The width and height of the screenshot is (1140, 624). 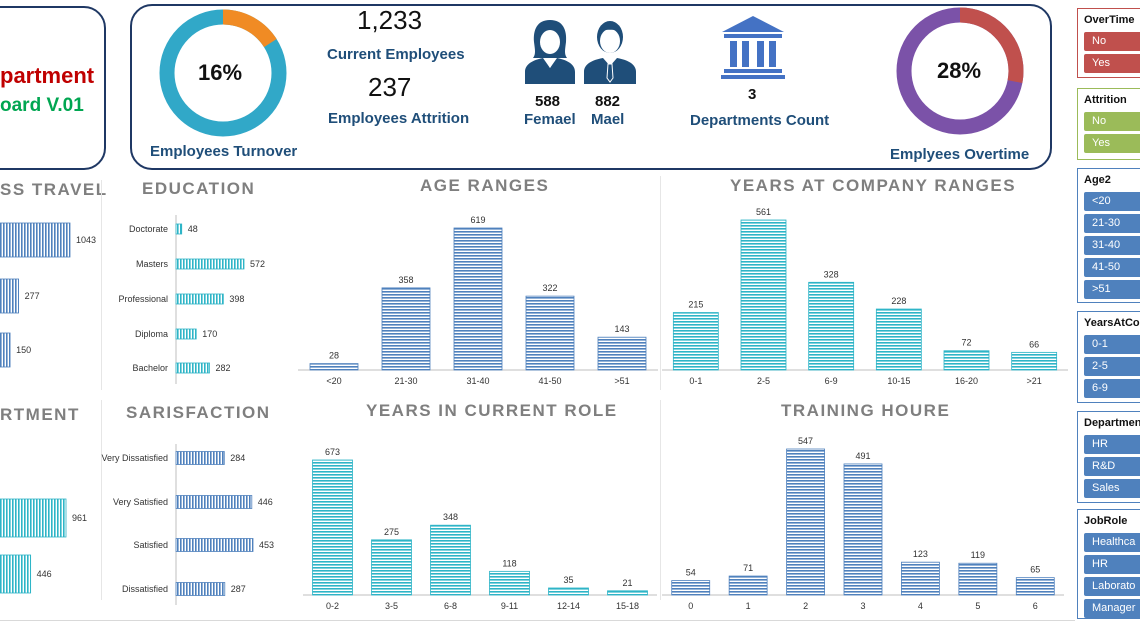 What do you see at coordinates (86, 240) in the screenshot?
I see `data-label: 1043` at bounding box center [86, 240].